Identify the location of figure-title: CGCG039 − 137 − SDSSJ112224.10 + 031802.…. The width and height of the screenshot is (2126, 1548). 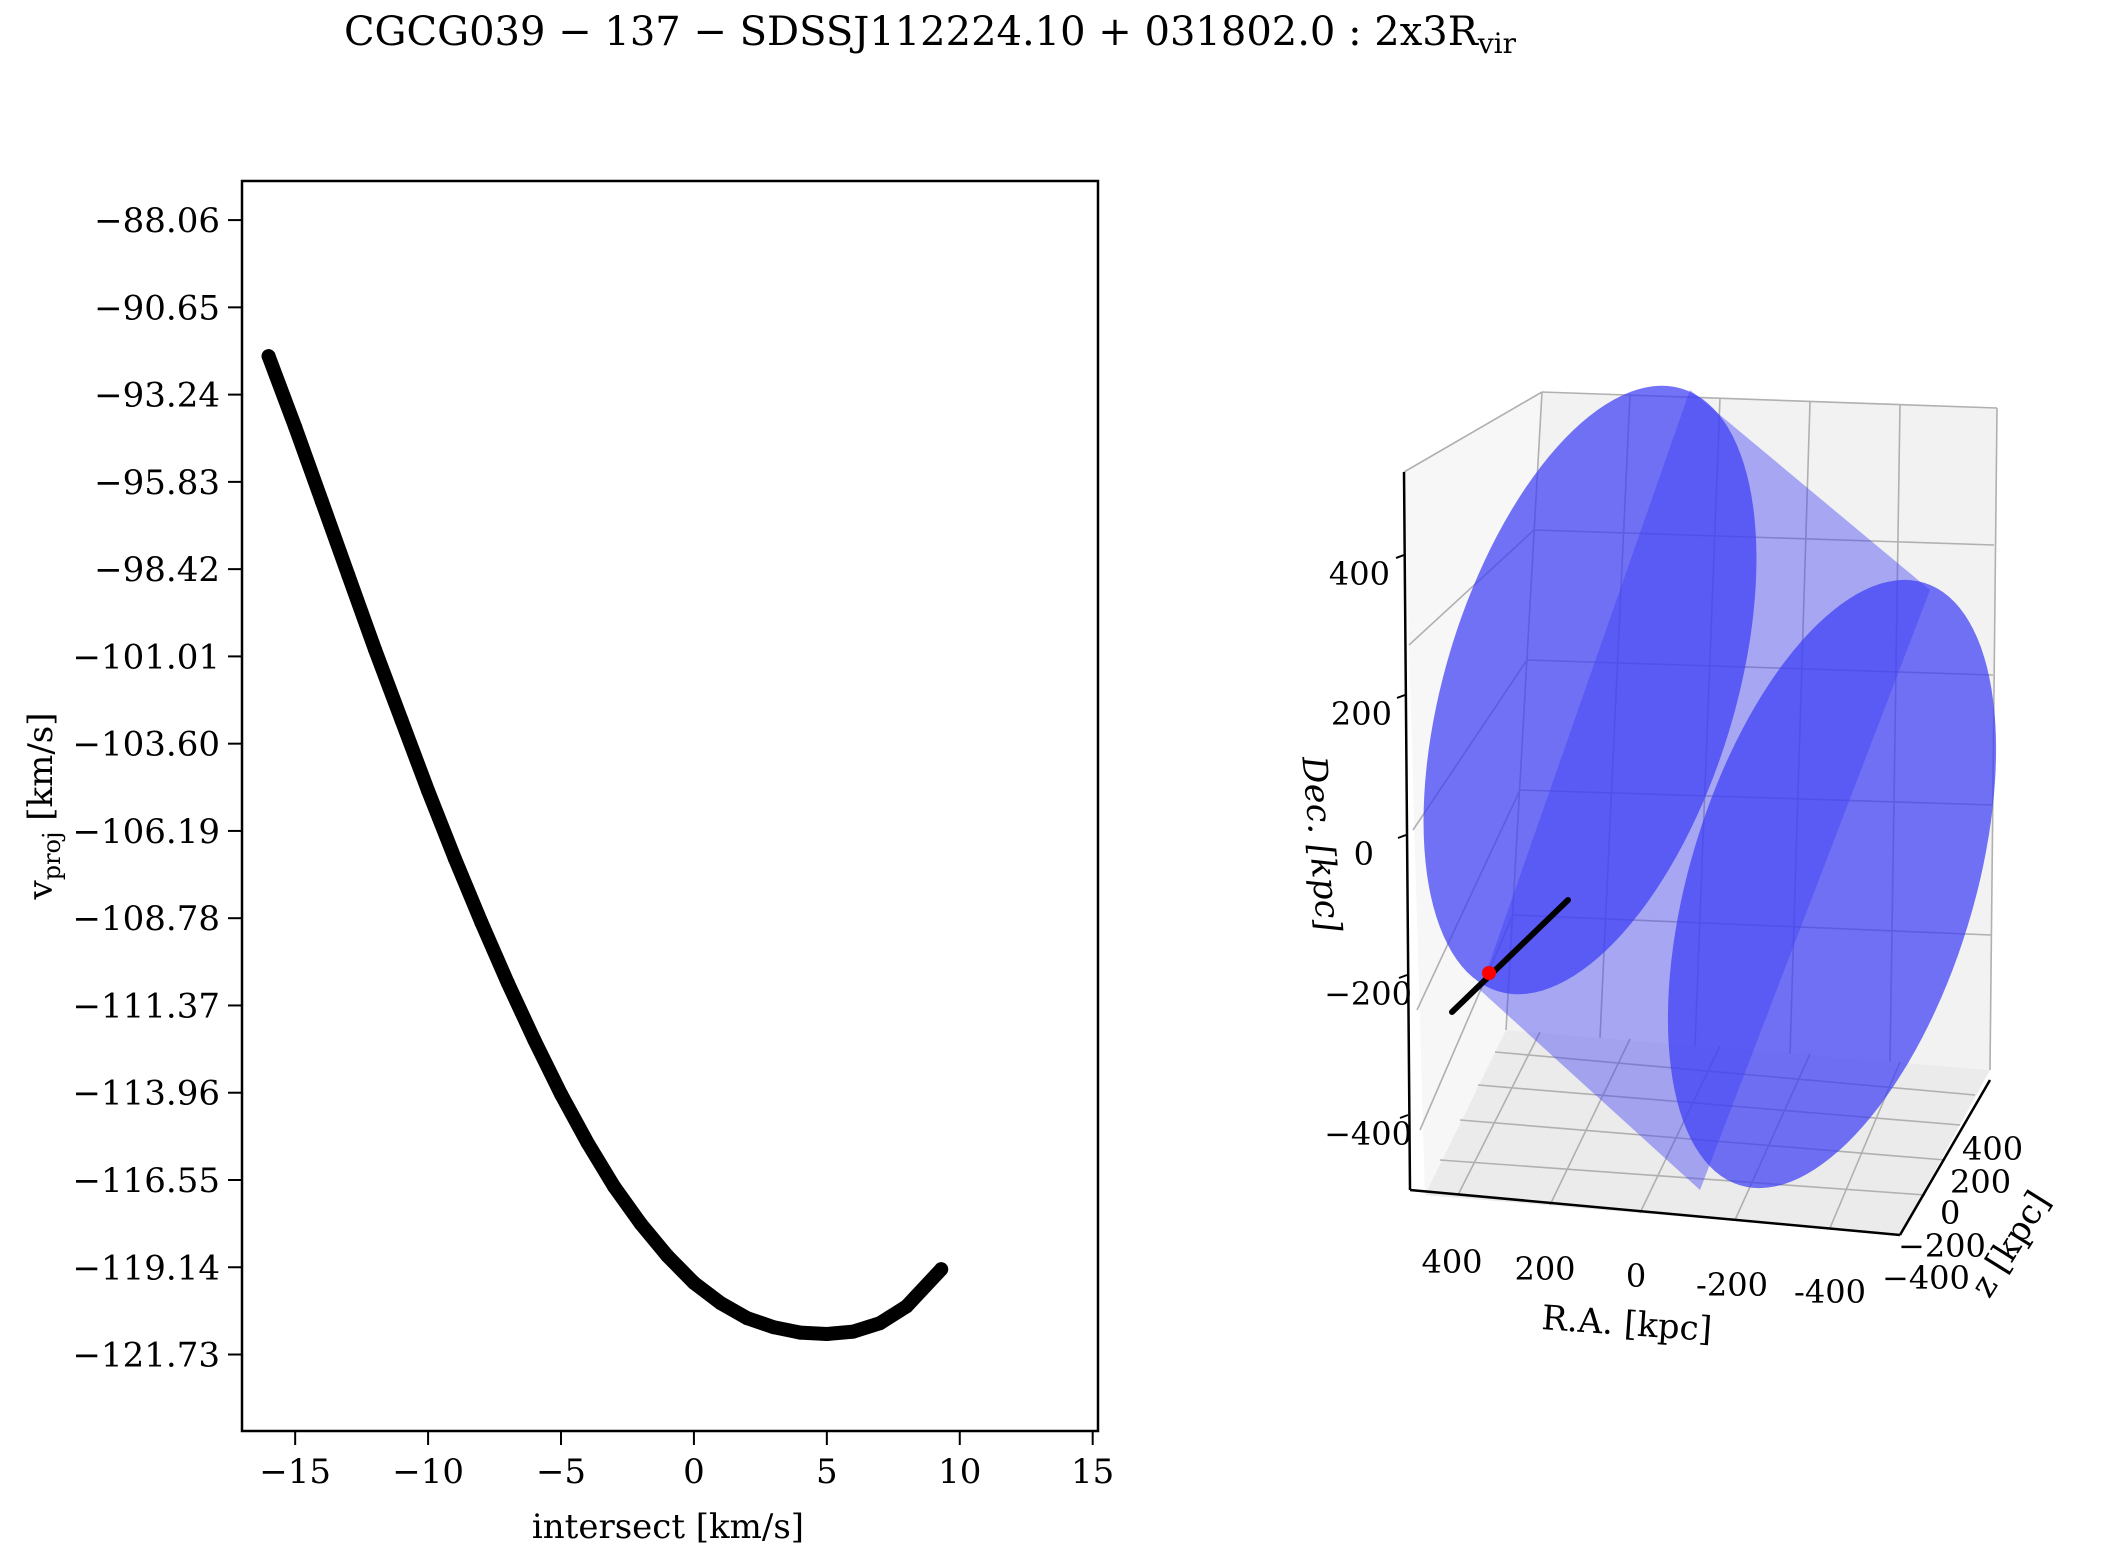
(930, 34).